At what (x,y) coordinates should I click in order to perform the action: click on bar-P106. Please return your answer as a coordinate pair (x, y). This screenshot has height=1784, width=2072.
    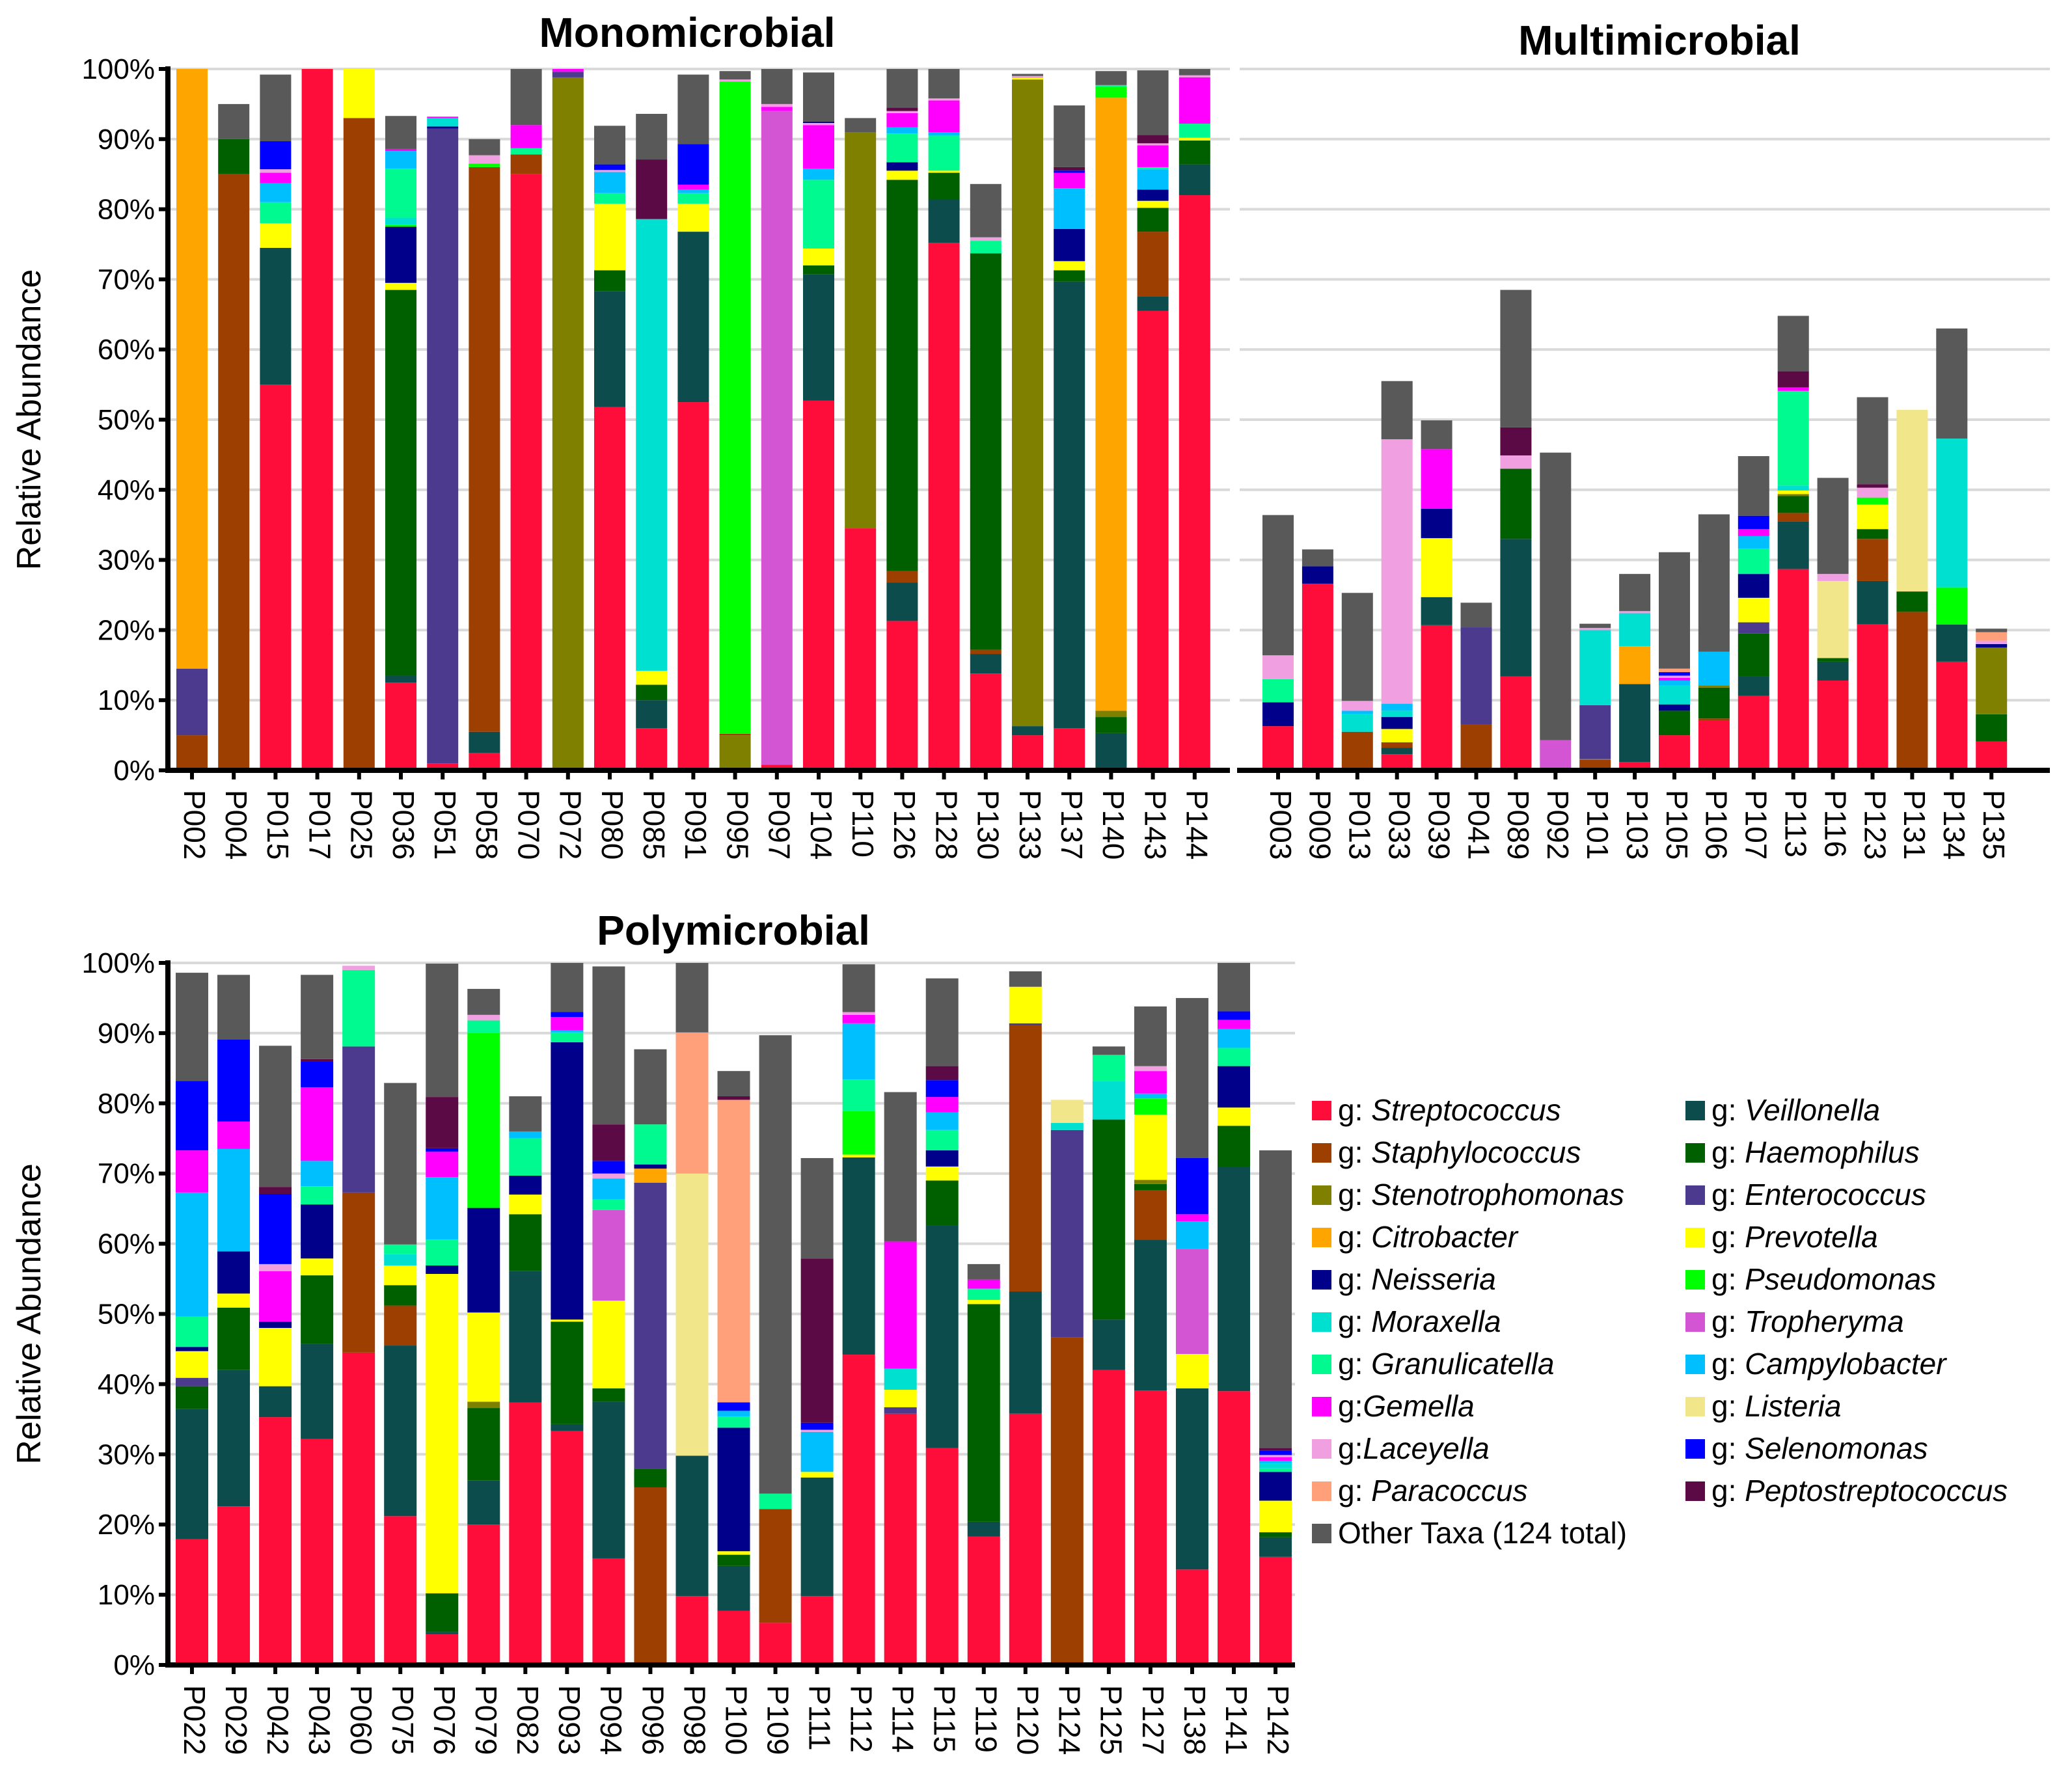
    Looking at the image, I should click on (1714, 642).